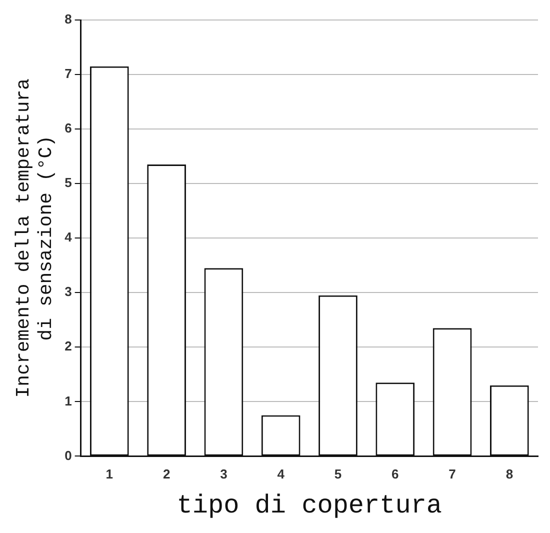  Describe the element at coordinates (510, 474) in the screenshot. I see `x-tick-label: 8` at that location.